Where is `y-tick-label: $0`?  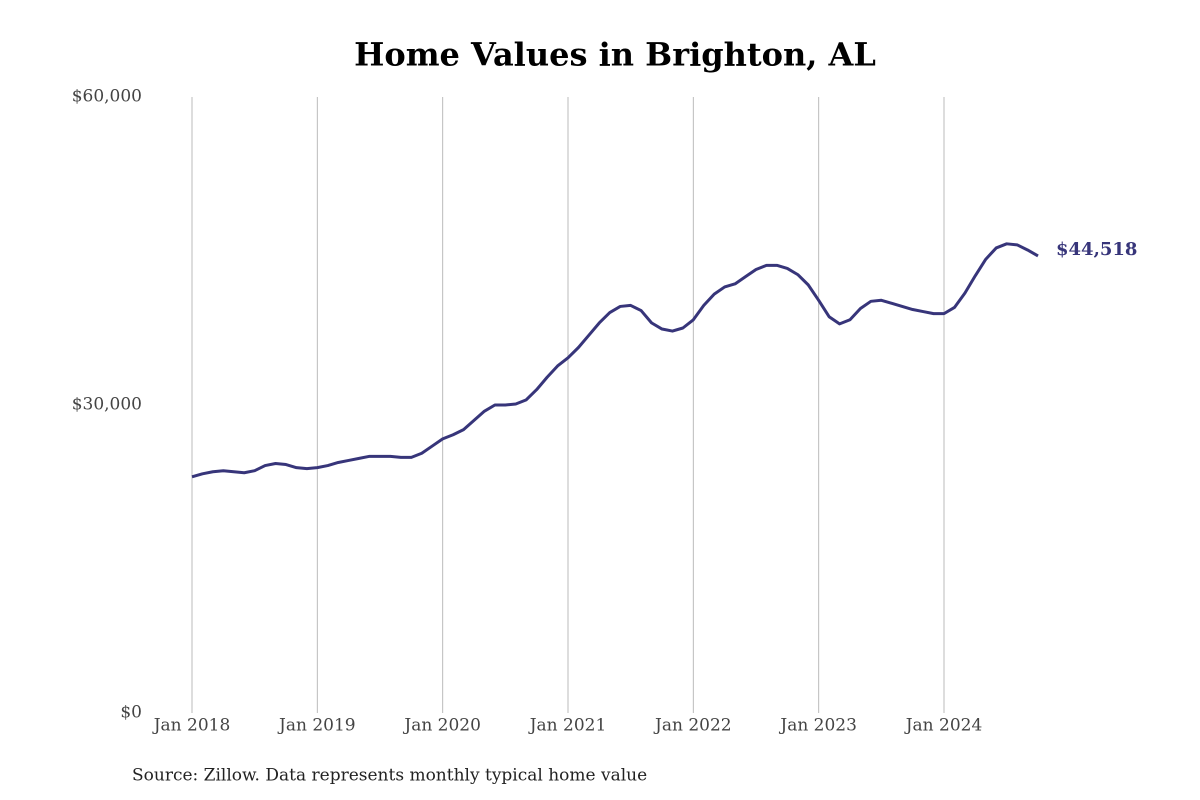
y-tick-label: $0 is located at coordinates (131, 713).